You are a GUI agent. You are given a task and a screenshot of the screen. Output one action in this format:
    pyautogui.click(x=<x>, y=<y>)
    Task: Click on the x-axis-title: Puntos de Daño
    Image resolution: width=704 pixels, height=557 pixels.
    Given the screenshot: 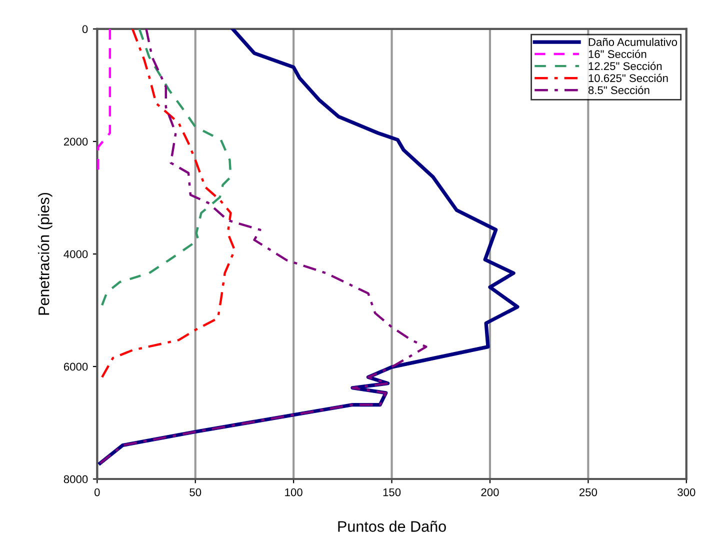 What is the action you would take?
    pyautogui.click(x=392, y=526)
    